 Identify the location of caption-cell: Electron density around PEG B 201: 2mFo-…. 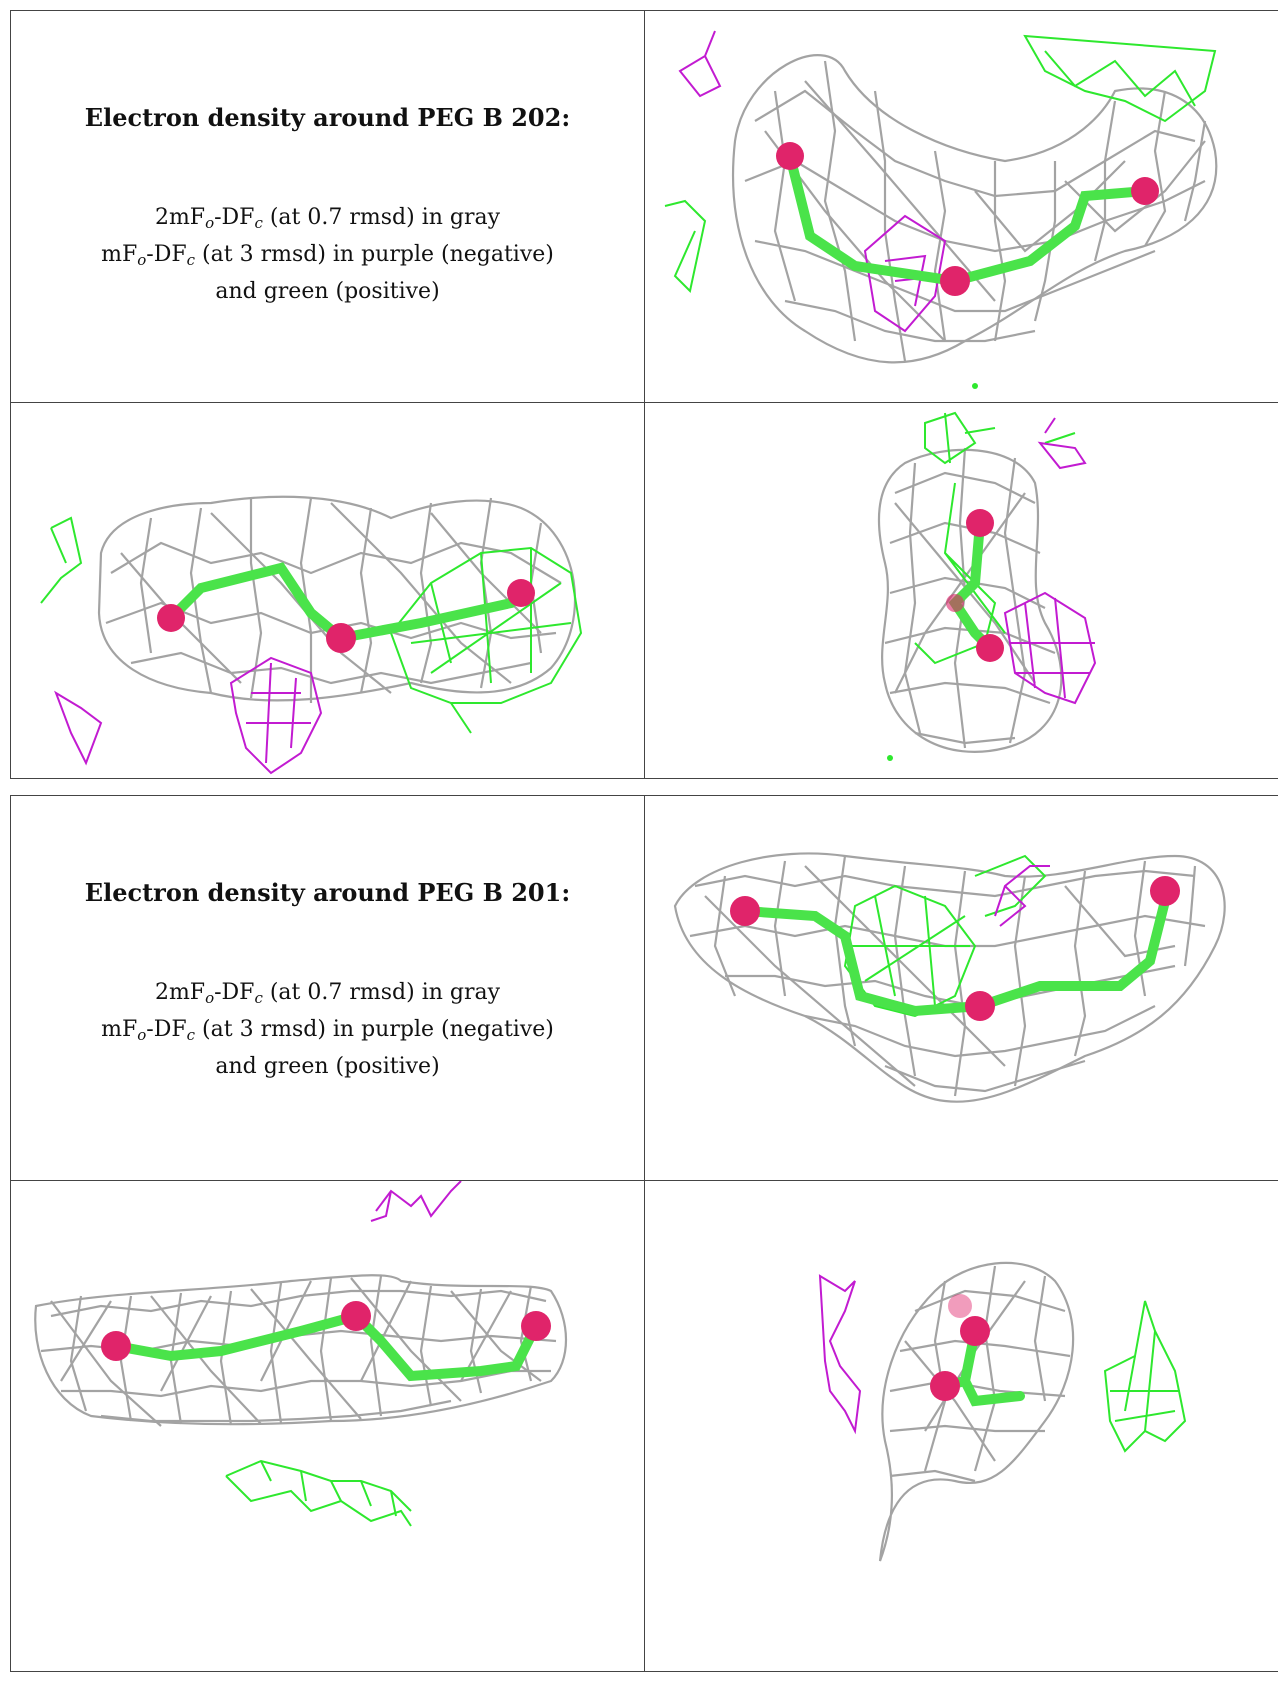
(327, 988).